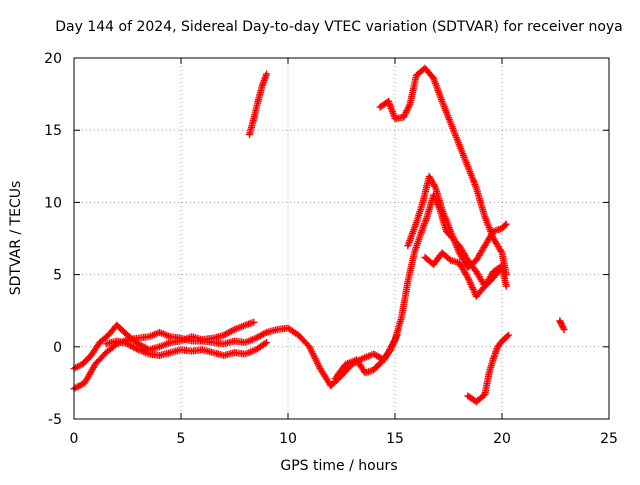  Describe the element at coordinates (53, 131) in the screenshot. I see `y-tick-label: 15` at that location.